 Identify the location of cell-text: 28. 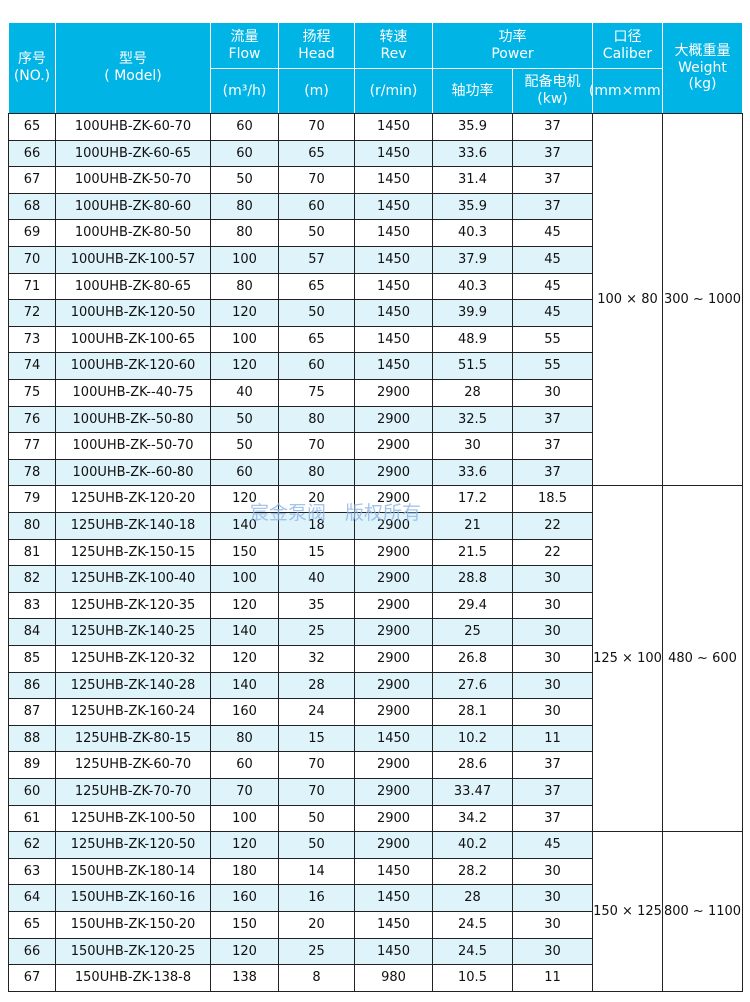
(472, 898).